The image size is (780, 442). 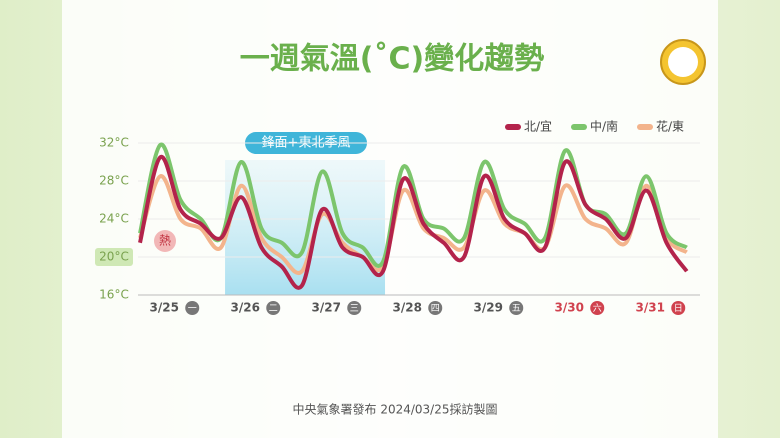 I want to click on logo, so click(x=683, y=62).